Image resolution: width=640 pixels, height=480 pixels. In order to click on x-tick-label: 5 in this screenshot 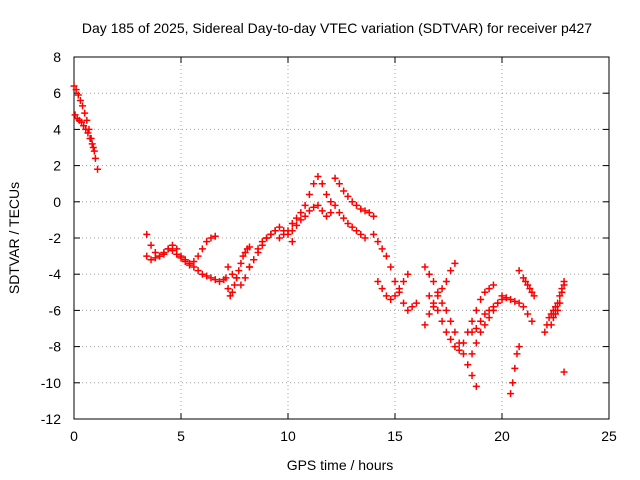, I will do `click(181, 436)`.